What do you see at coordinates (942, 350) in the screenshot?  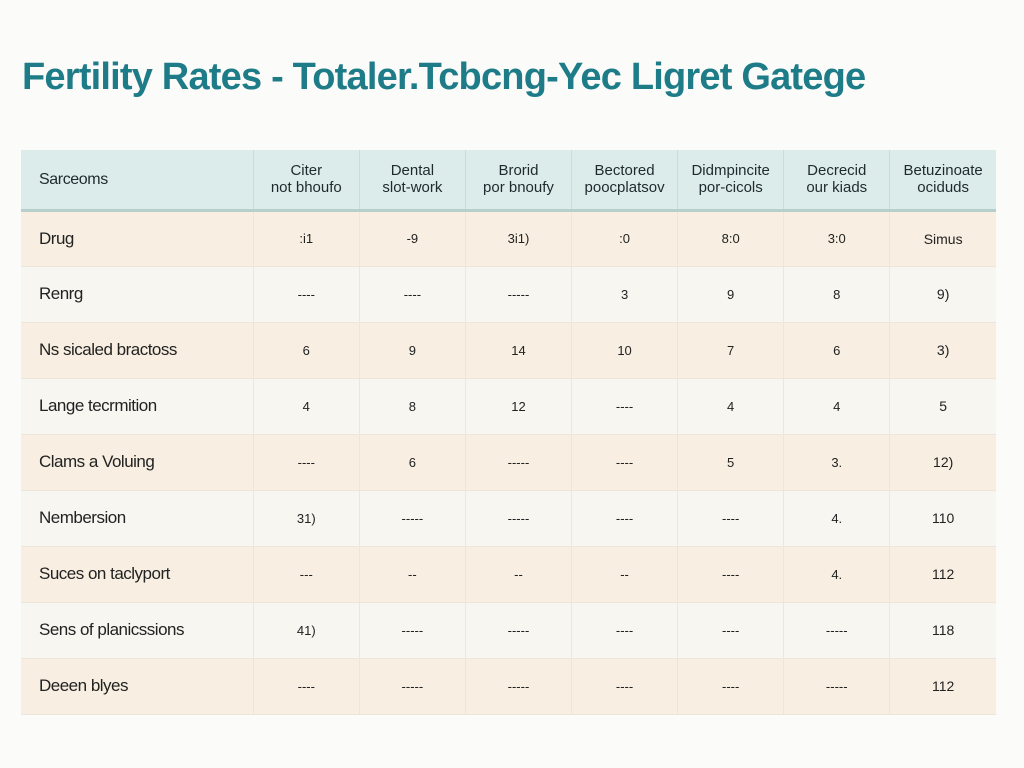 I see `table-cell: 3)` at bounding box center [942, 350].